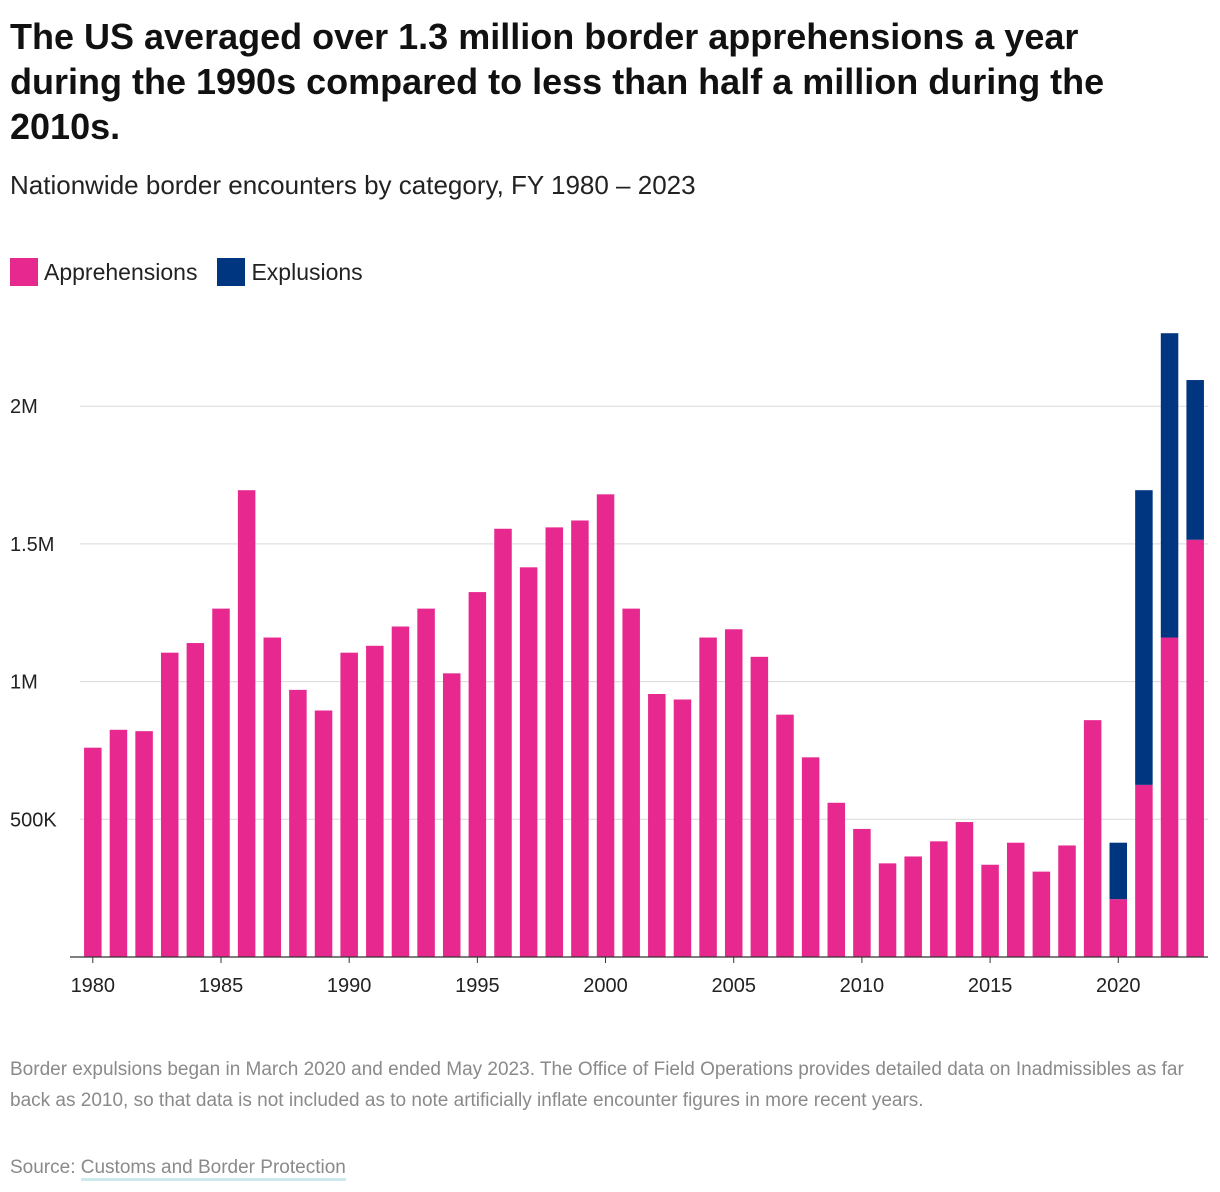  Describe the element at coordinates (349, 986) in the screenshot. I see `x-tick-label: 1990` at that location.